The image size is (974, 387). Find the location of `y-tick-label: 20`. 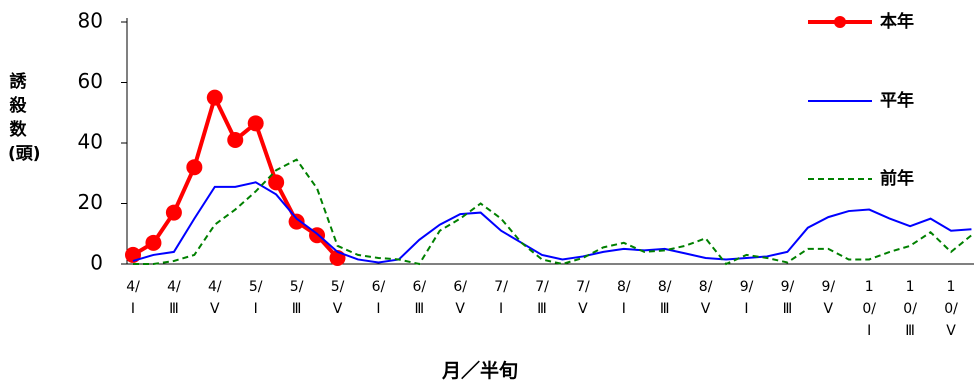

y-tick-label: 20 is located at coordinates (90, 202).